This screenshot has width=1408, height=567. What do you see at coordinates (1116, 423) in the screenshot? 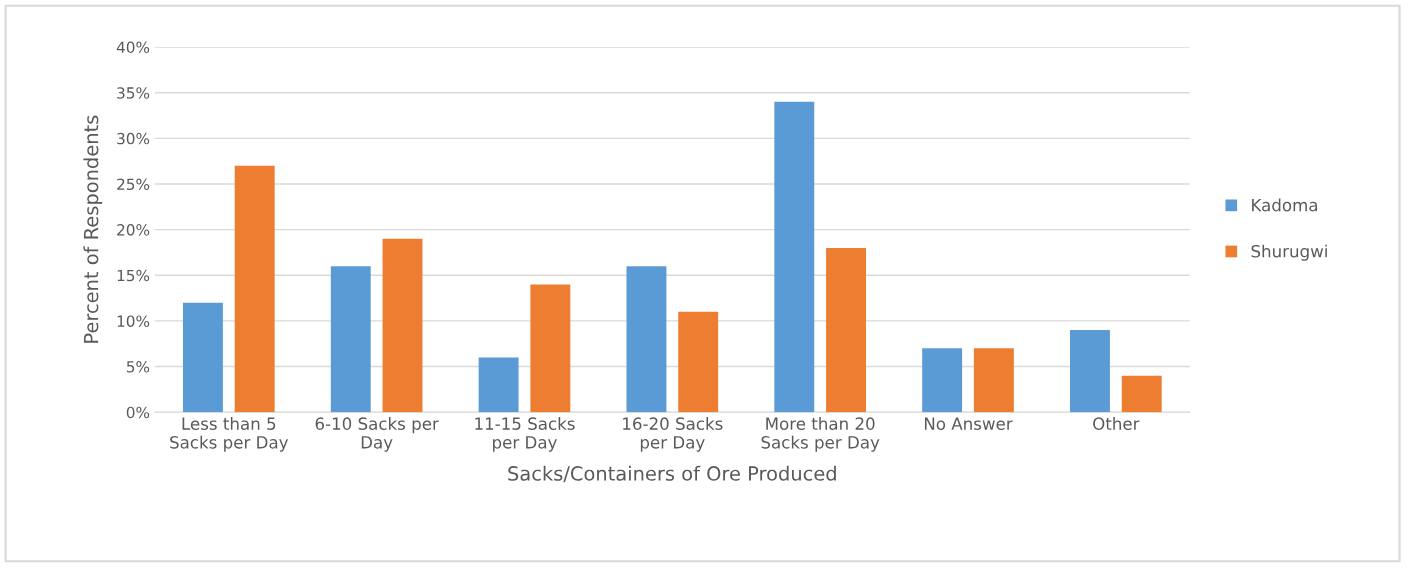
I see `x-tick-label: Other` at bounding box center [1116, 423].